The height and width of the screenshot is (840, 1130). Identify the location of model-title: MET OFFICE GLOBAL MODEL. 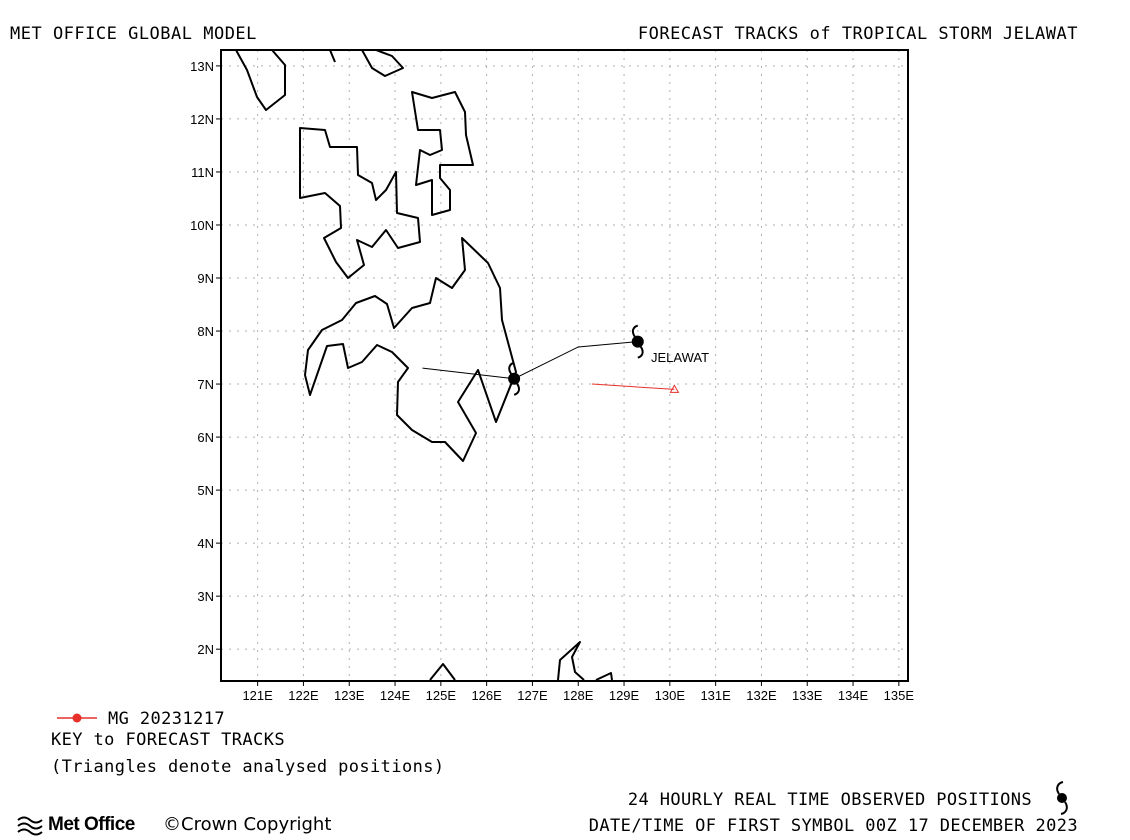
(133, 34).